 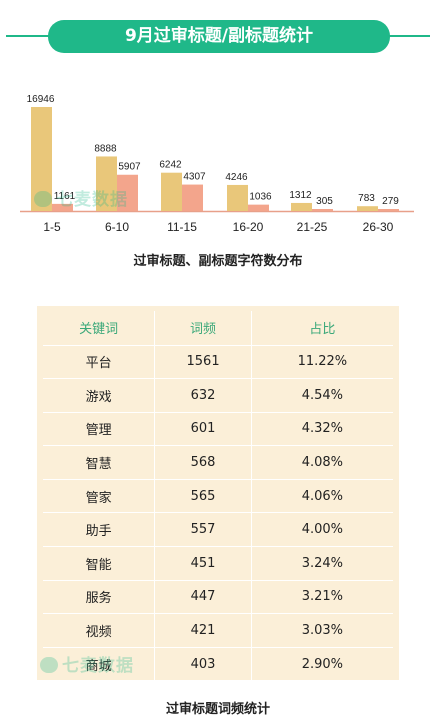 I want to click on table-caption: 过审标题词频统计, so click(x=217, y=709).